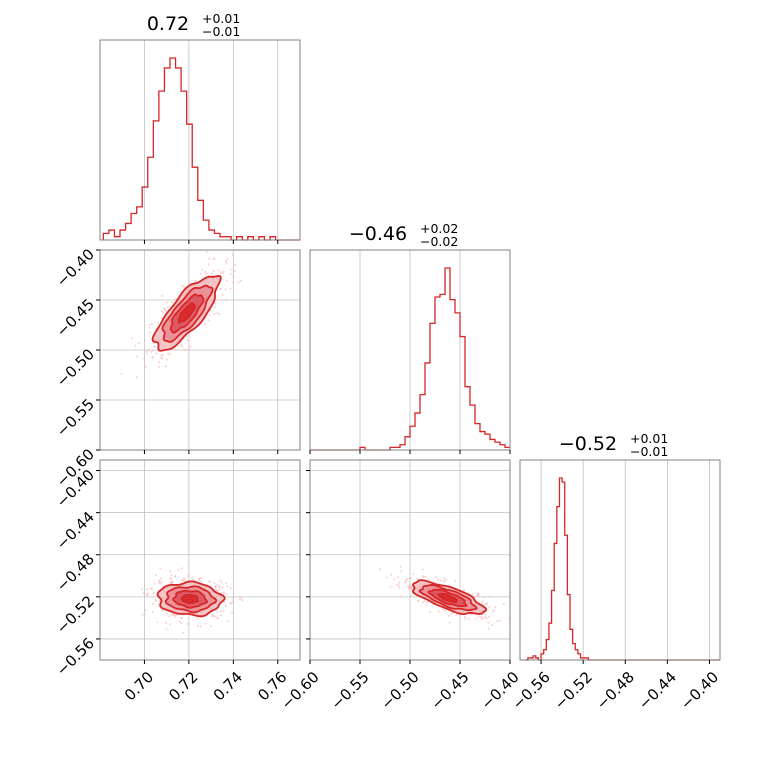  I want to click on param-title-1: −0.46 +0.02−0.02, so click(403, 235).